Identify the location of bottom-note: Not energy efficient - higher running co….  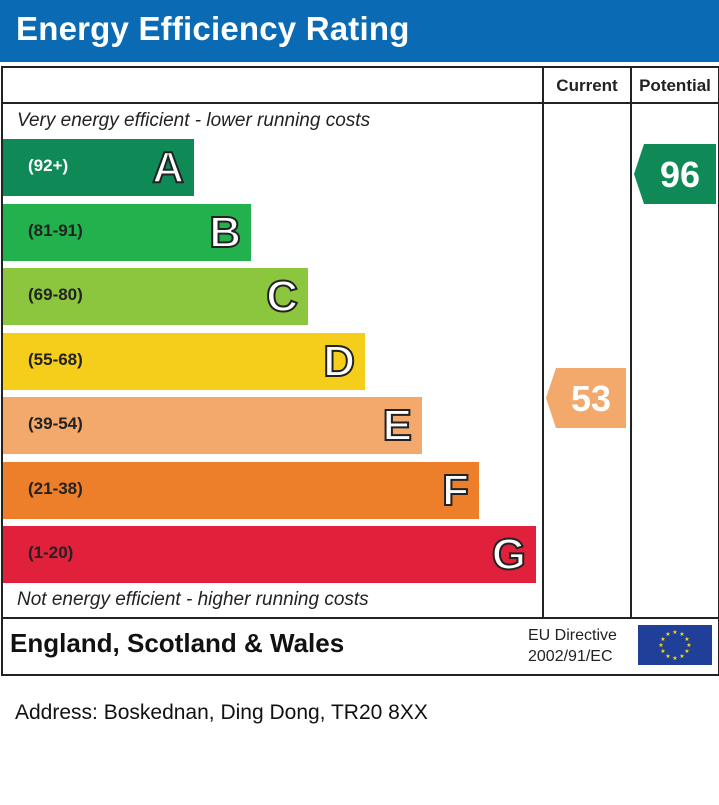
(193, 599).